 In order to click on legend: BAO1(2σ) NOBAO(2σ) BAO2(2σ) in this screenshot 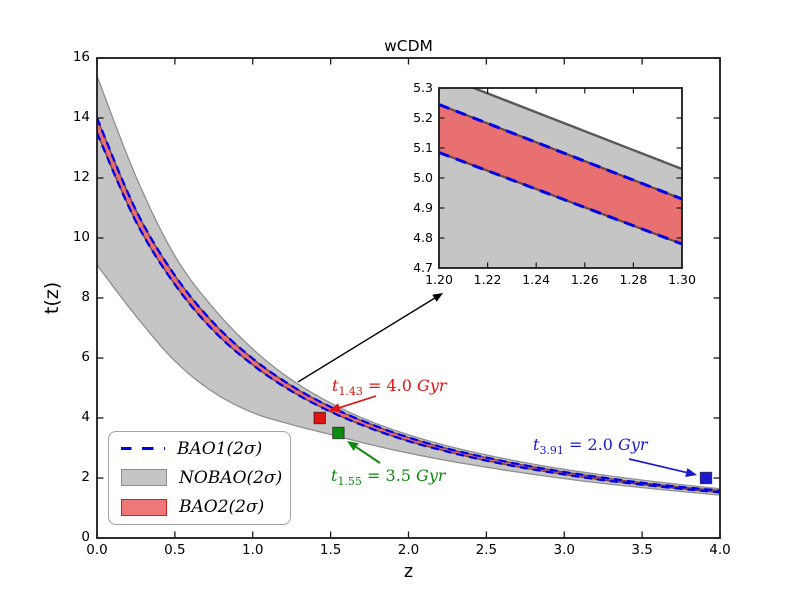, I will do `click(199, 478)`.